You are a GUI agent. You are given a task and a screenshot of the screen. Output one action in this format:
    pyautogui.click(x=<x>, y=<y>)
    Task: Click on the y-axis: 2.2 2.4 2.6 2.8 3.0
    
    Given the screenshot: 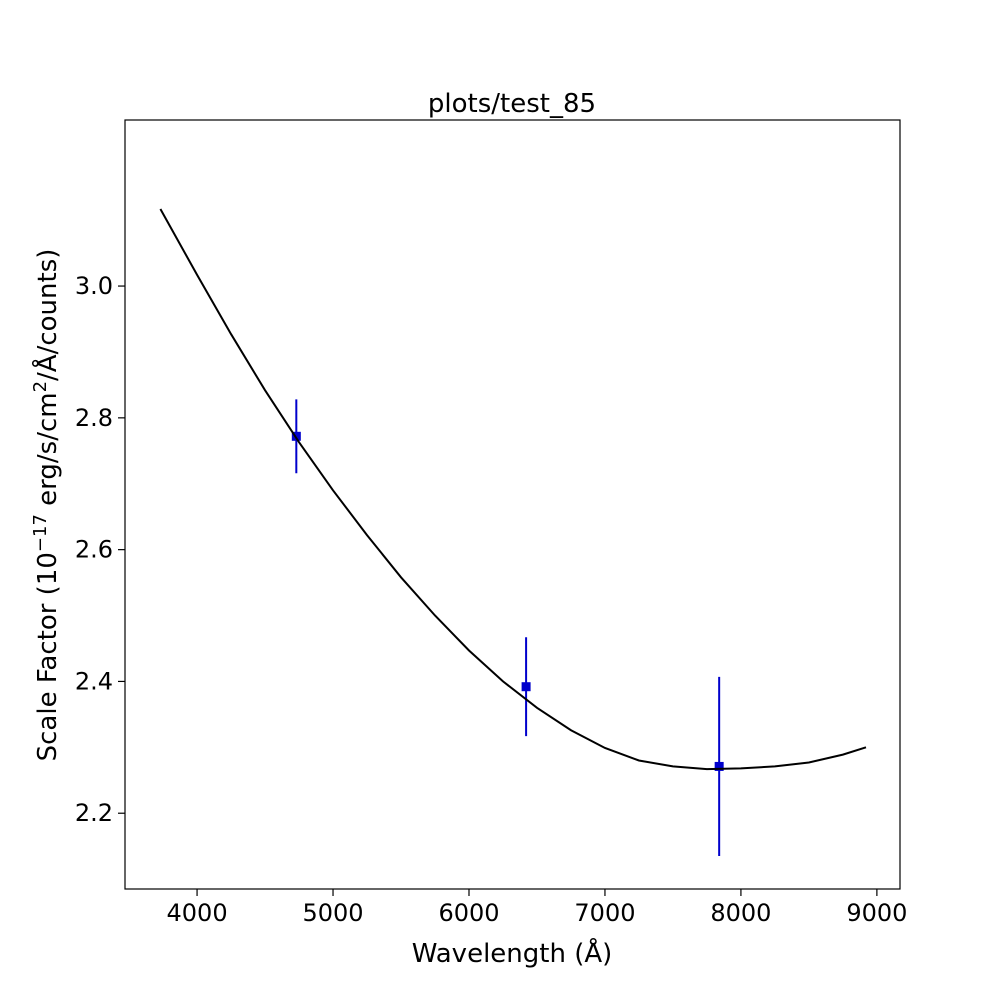 What is the action you would take?
    pyautogui.click(x=100, y=549)
    